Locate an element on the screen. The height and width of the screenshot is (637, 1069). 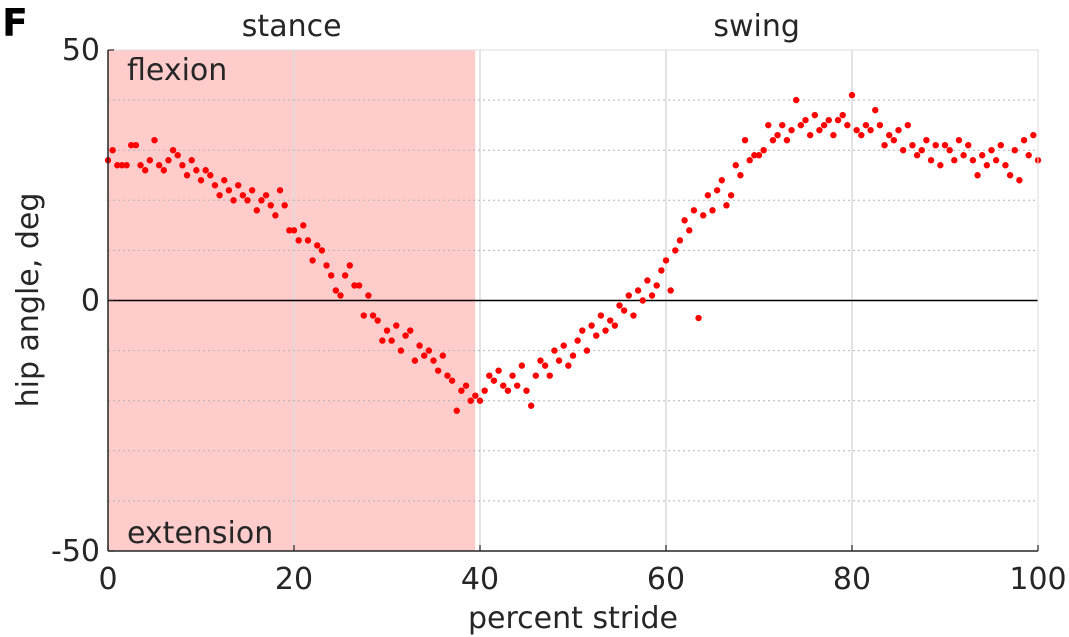
y-tick-label: 0 is located at coordinates (90, 301).